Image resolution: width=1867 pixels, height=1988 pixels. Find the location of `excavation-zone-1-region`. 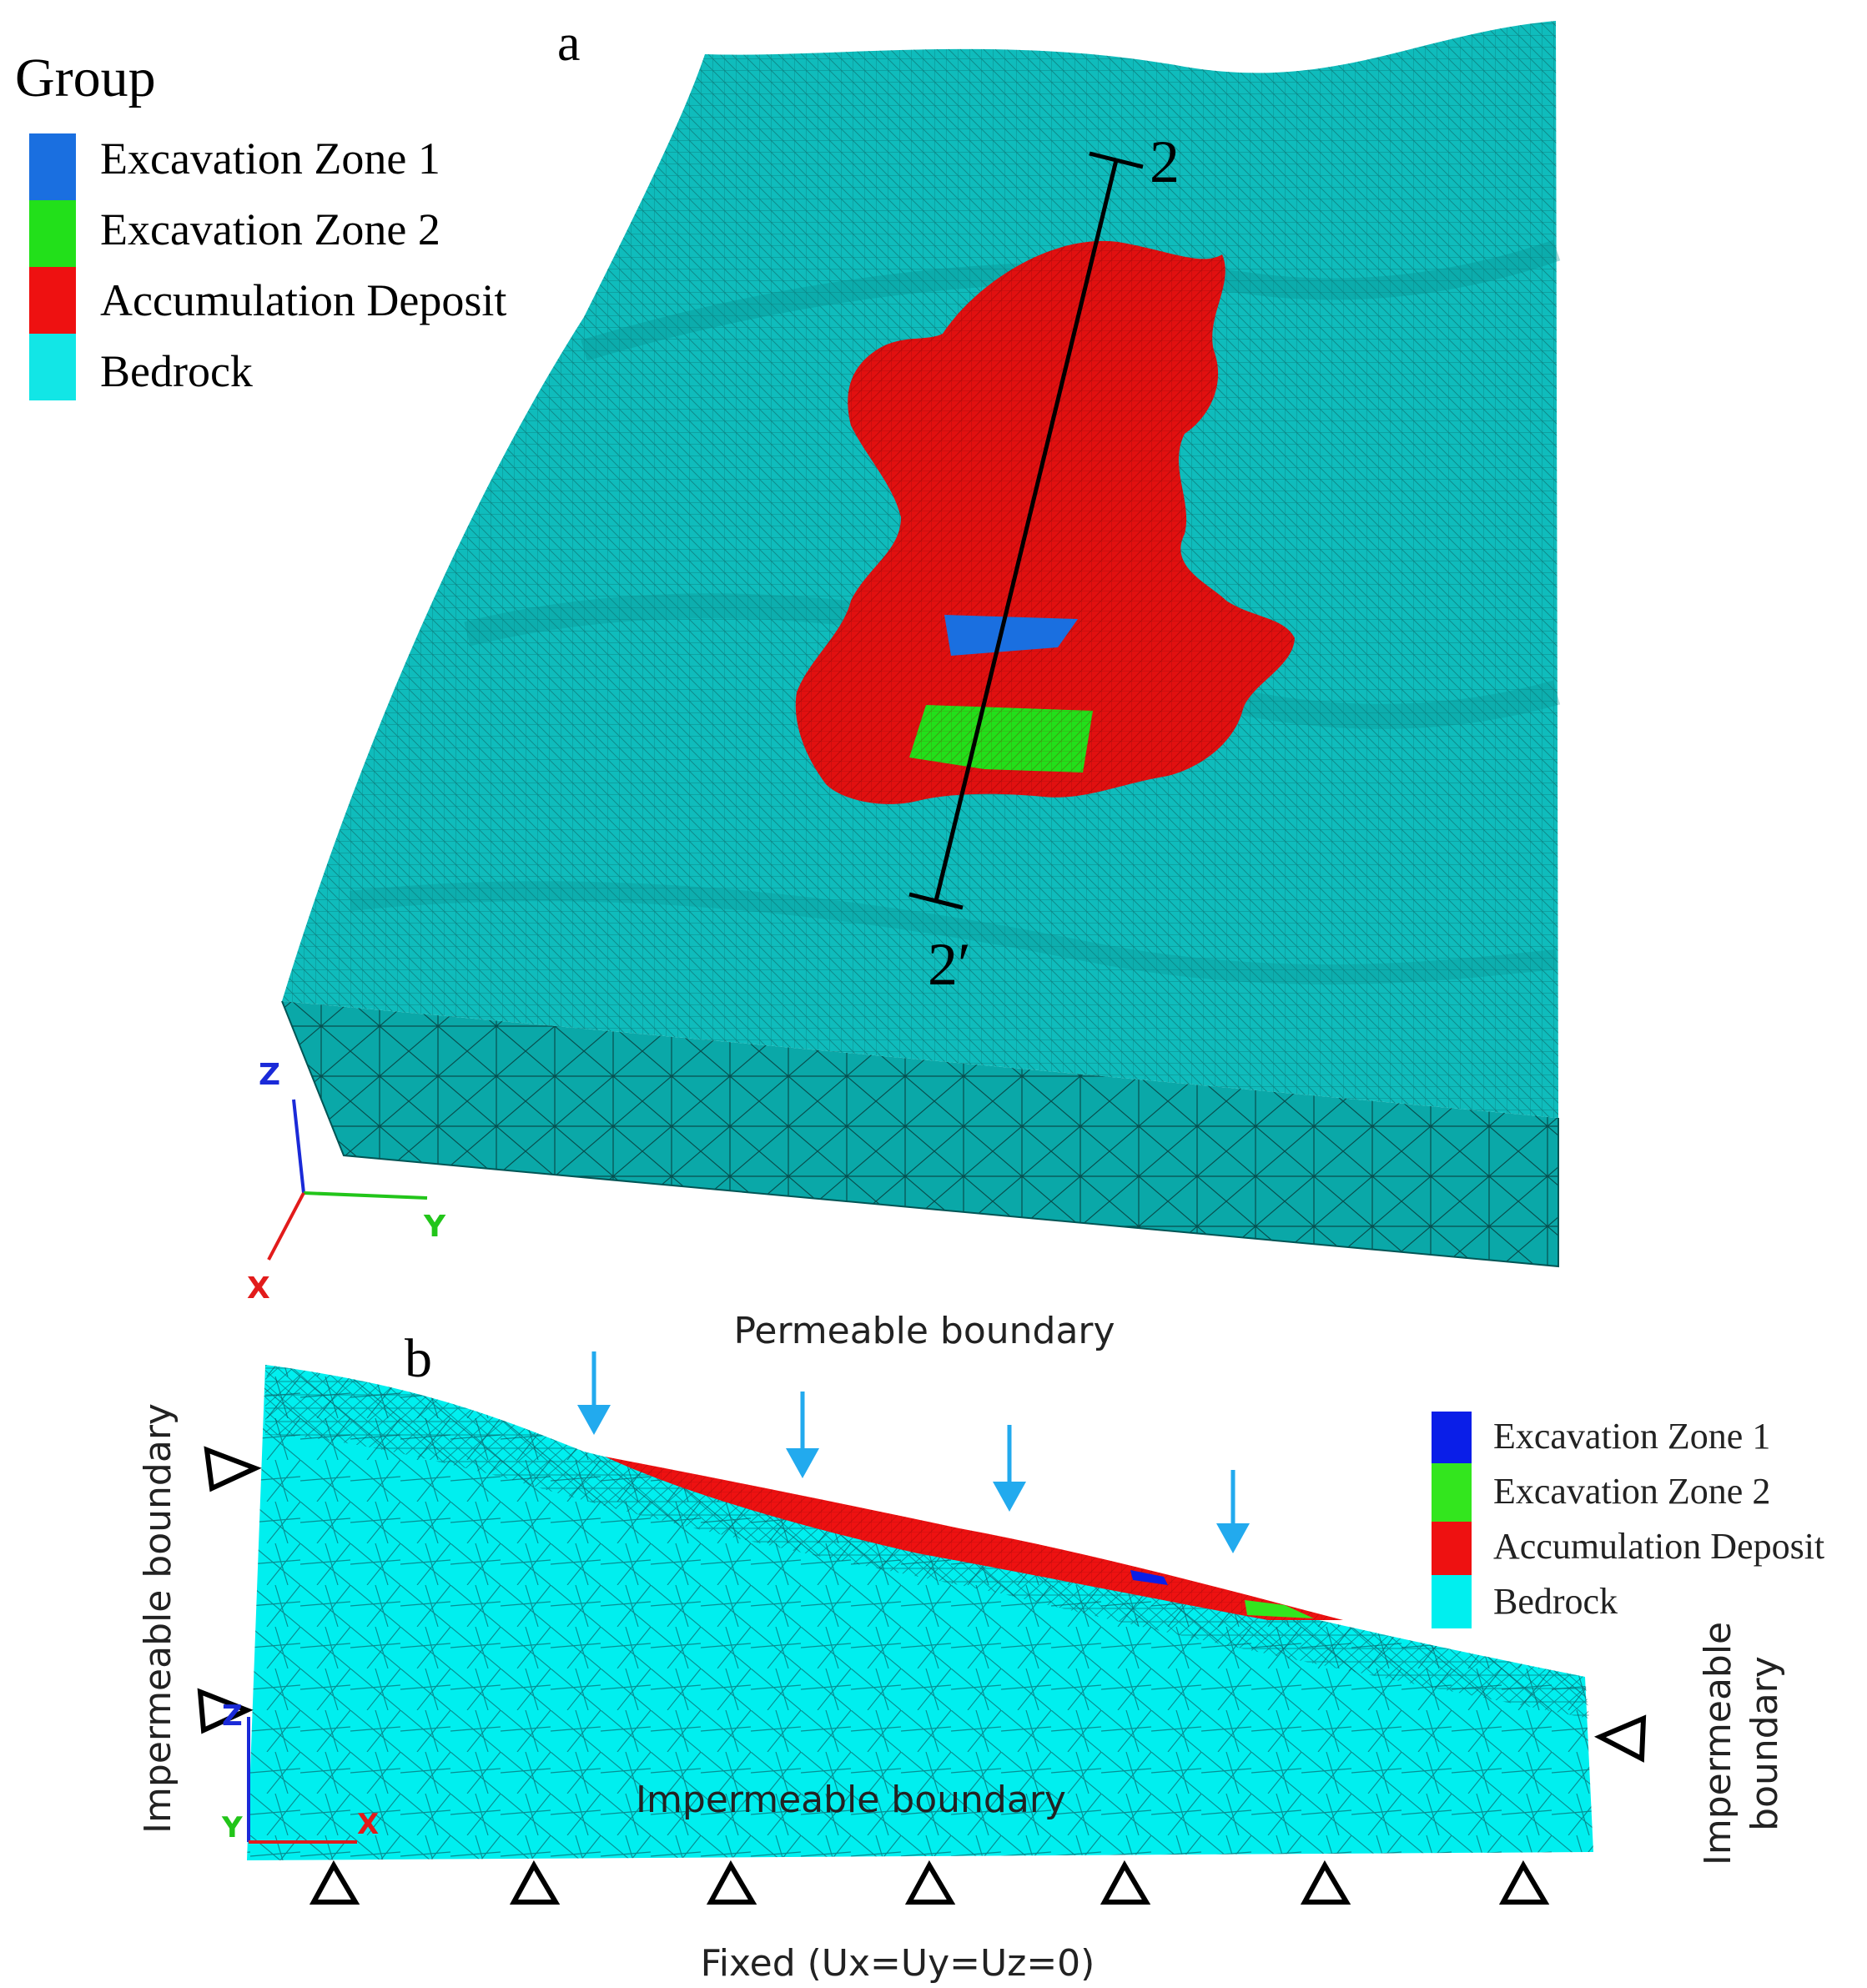

excavation-zone-1-region is located at coordinates (1011, 635).